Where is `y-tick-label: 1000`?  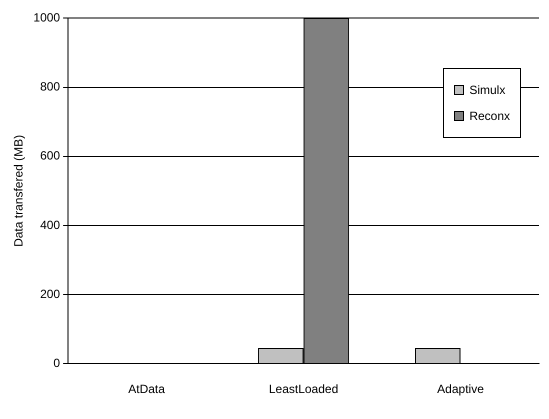
y-tick-label: 1000 is located at coordinates (46, 17).